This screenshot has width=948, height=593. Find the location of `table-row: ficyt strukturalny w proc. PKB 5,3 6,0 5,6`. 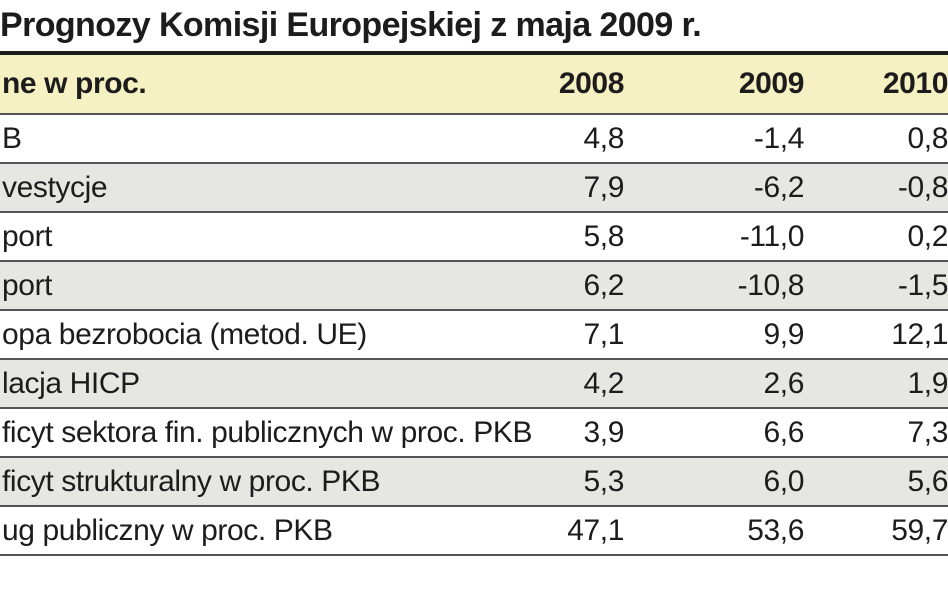

table-row: ficyt strukturalny w proc. PKB 5,3 6,0 5,6 is located at coordinates (474, 482).